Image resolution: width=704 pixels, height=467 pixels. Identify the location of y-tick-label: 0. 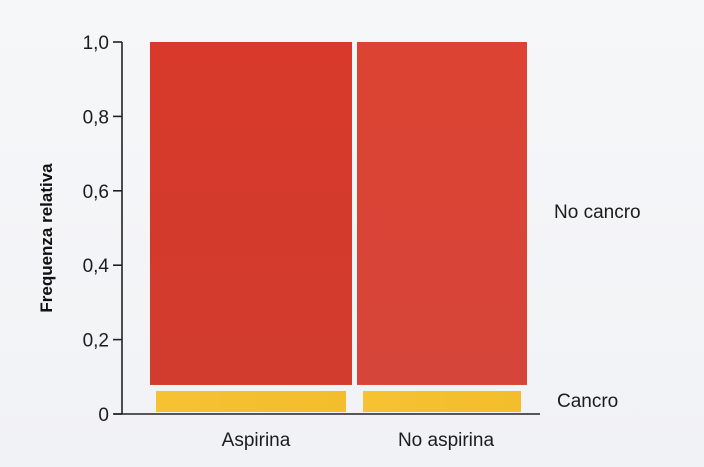
(103, 415).